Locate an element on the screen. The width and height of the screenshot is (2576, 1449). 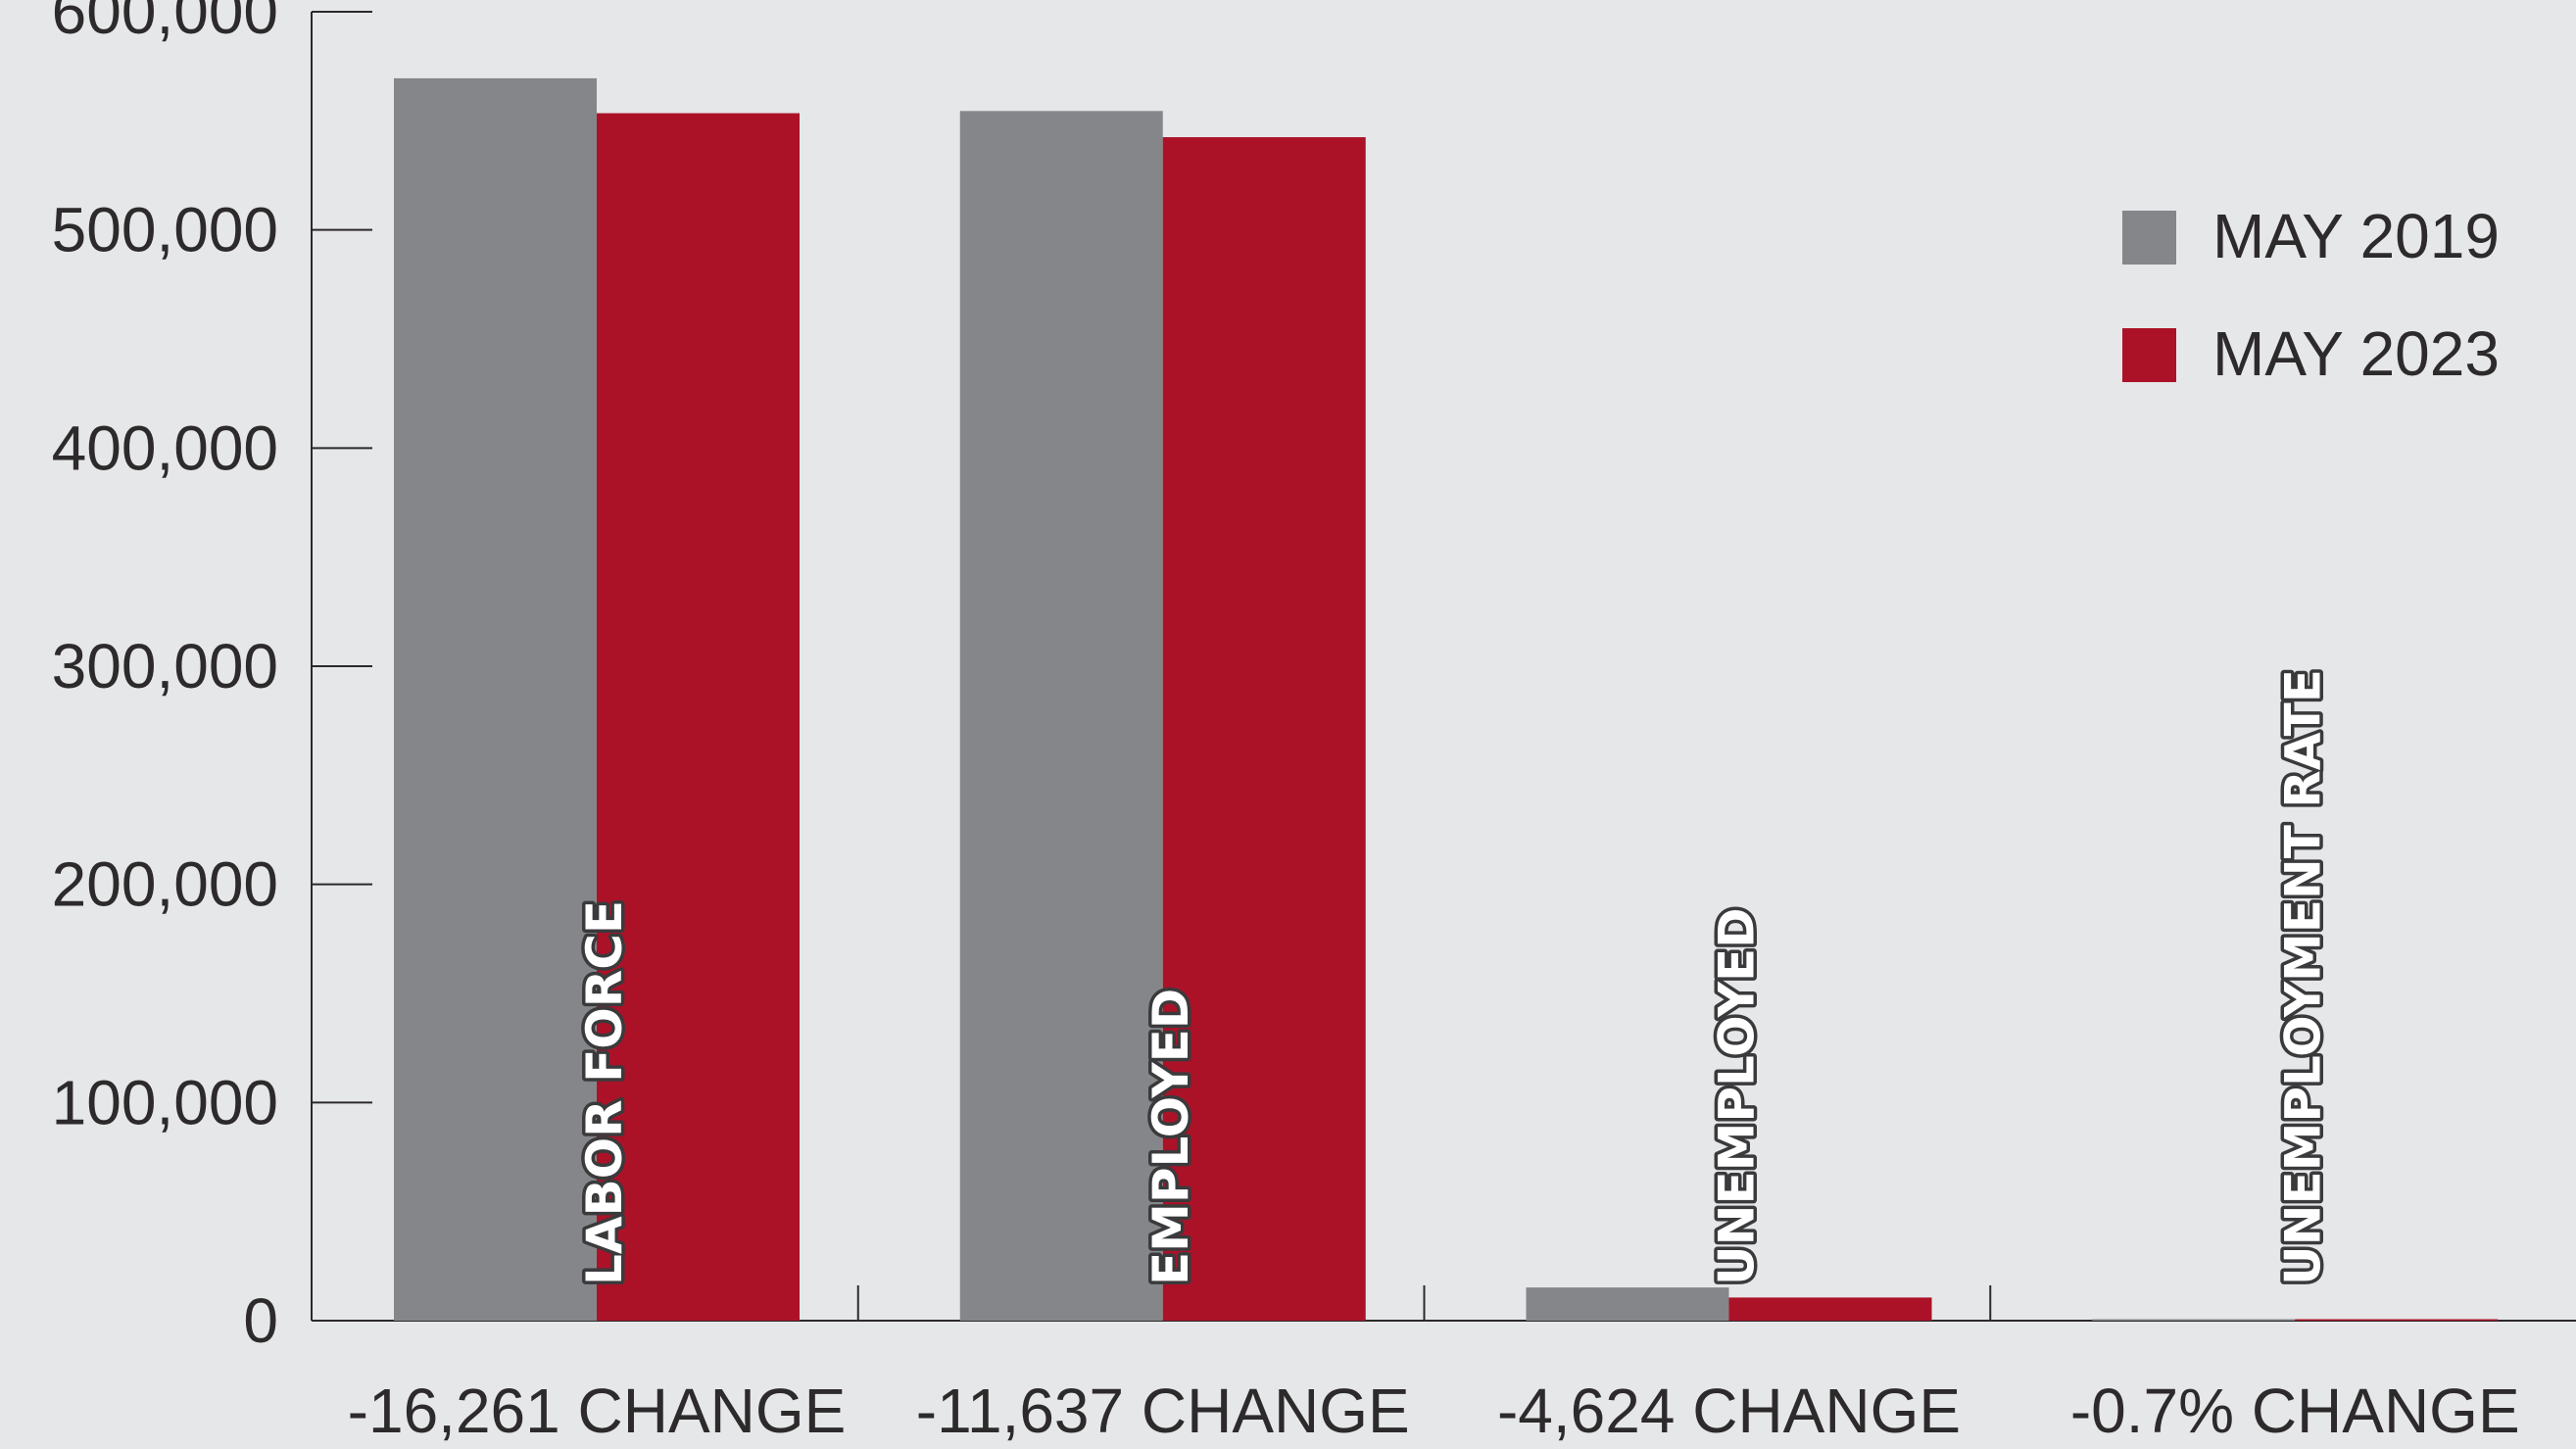
x-tick-label: -11,637 CHANGE is located at coordinates (1163, 1411).